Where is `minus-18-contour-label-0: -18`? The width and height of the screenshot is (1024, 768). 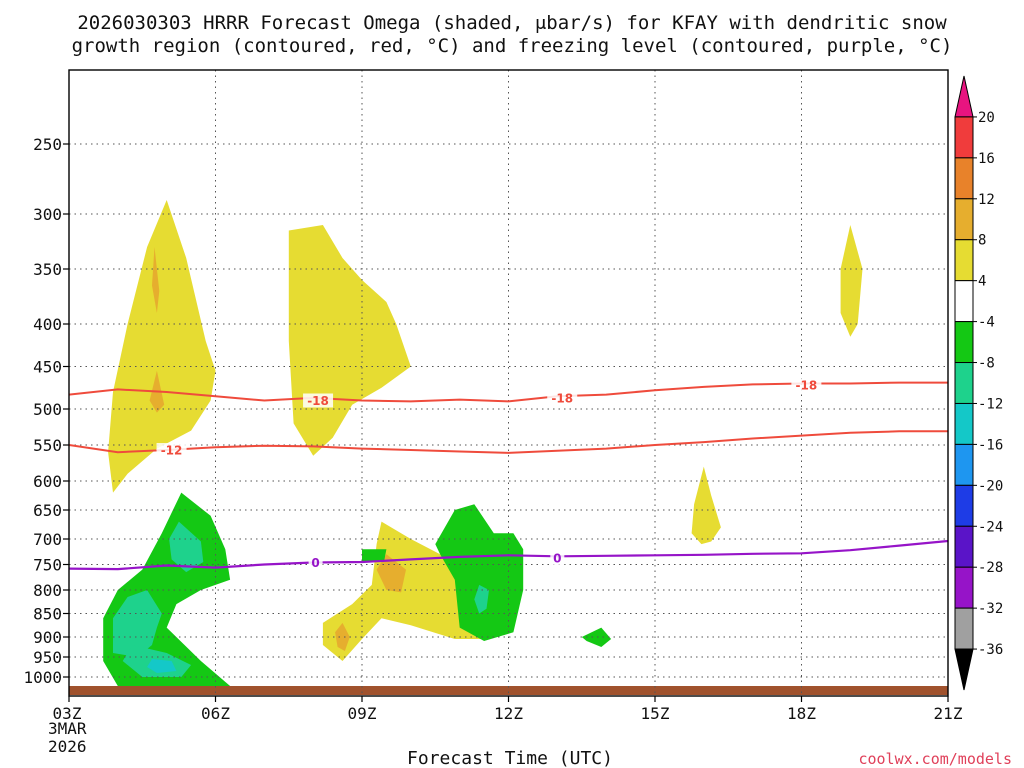 minus-18-contour-label-0: -18 is located at coordinates (318, 401).